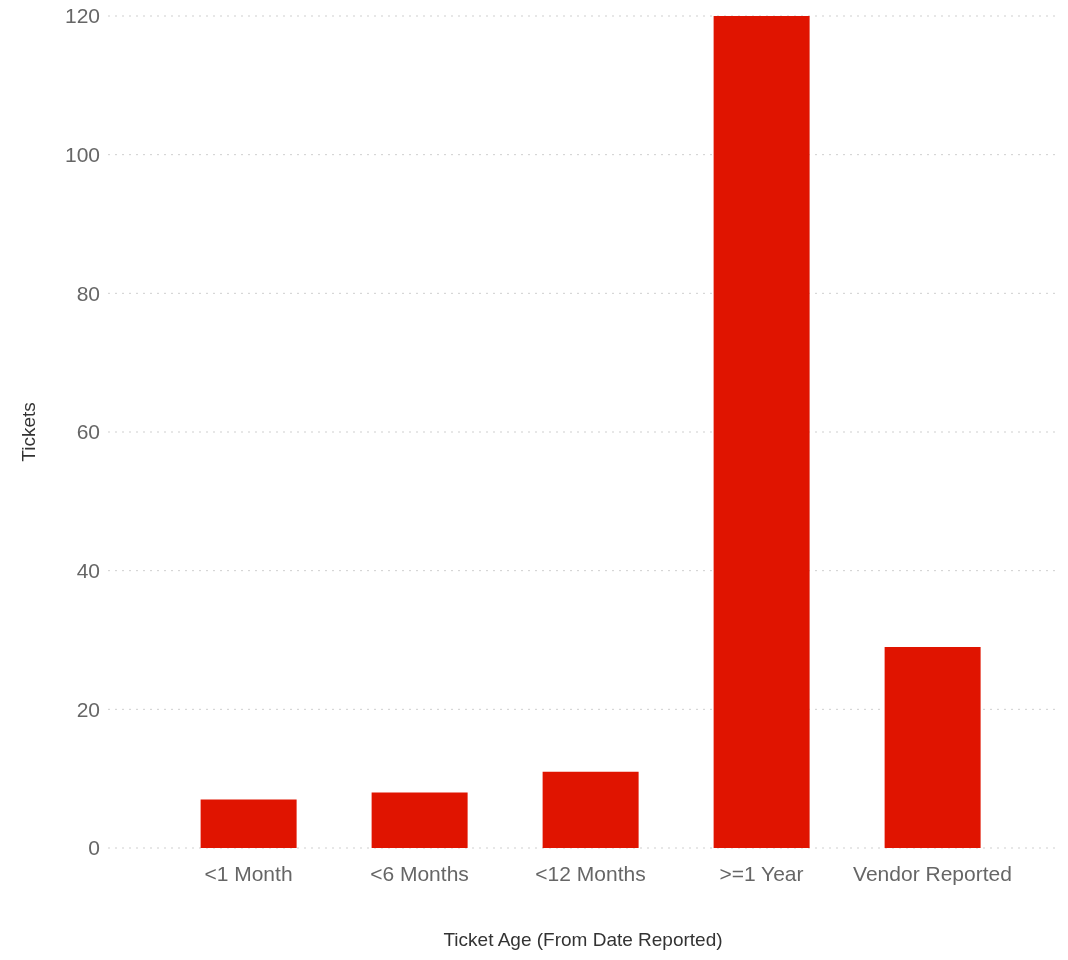  Describe the element at coordinates (932, 873) in the screenshot. I see `x-tick-label: Vendor Reported` at that location.